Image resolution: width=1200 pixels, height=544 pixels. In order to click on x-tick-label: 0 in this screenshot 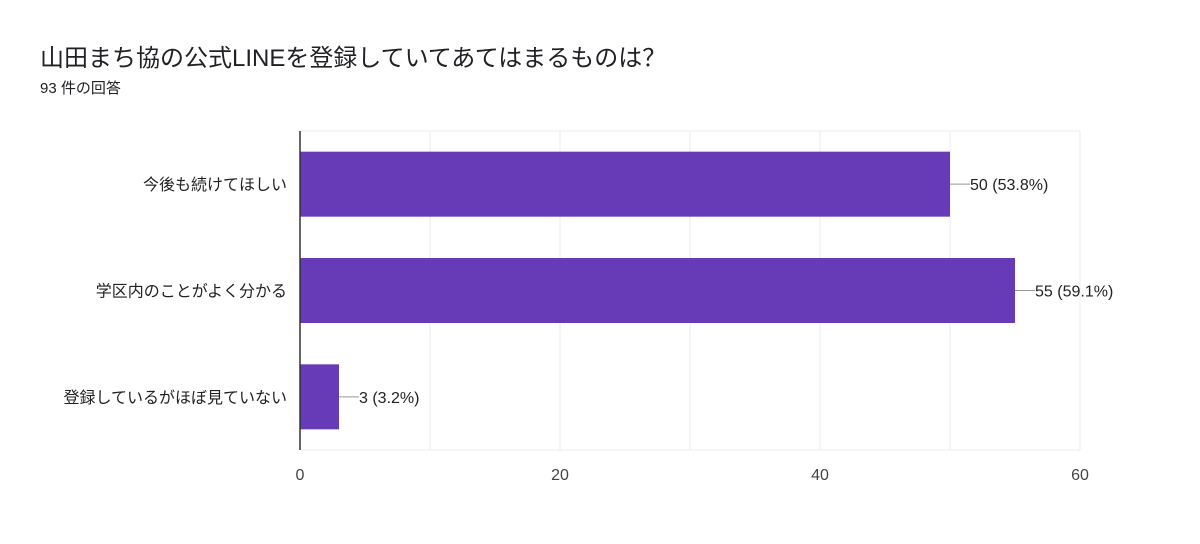, I will do `click(300, 475)`.